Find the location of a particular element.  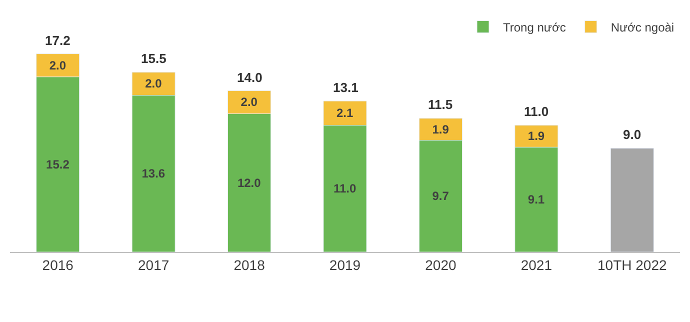

bar is located at coordinates (632, 200).